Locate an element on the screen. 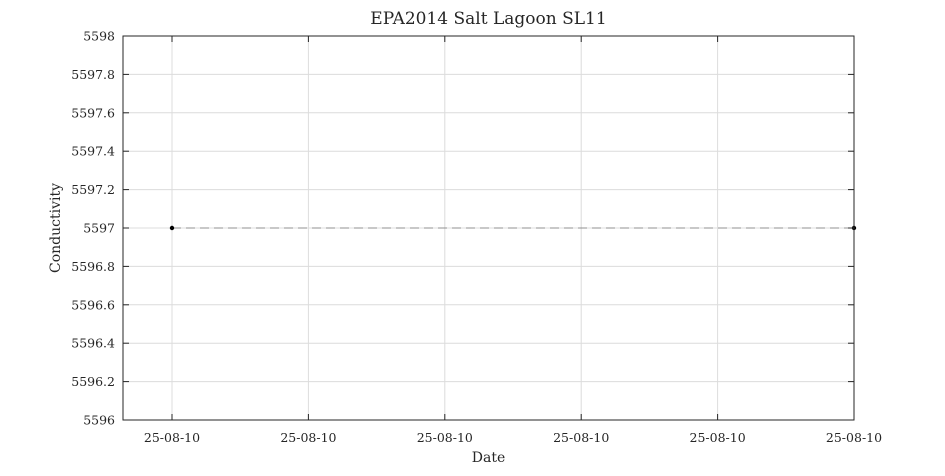 This screenshot has width=945, height=476. y-tick-label: 5596.6 is located at coordinates (93, 304).